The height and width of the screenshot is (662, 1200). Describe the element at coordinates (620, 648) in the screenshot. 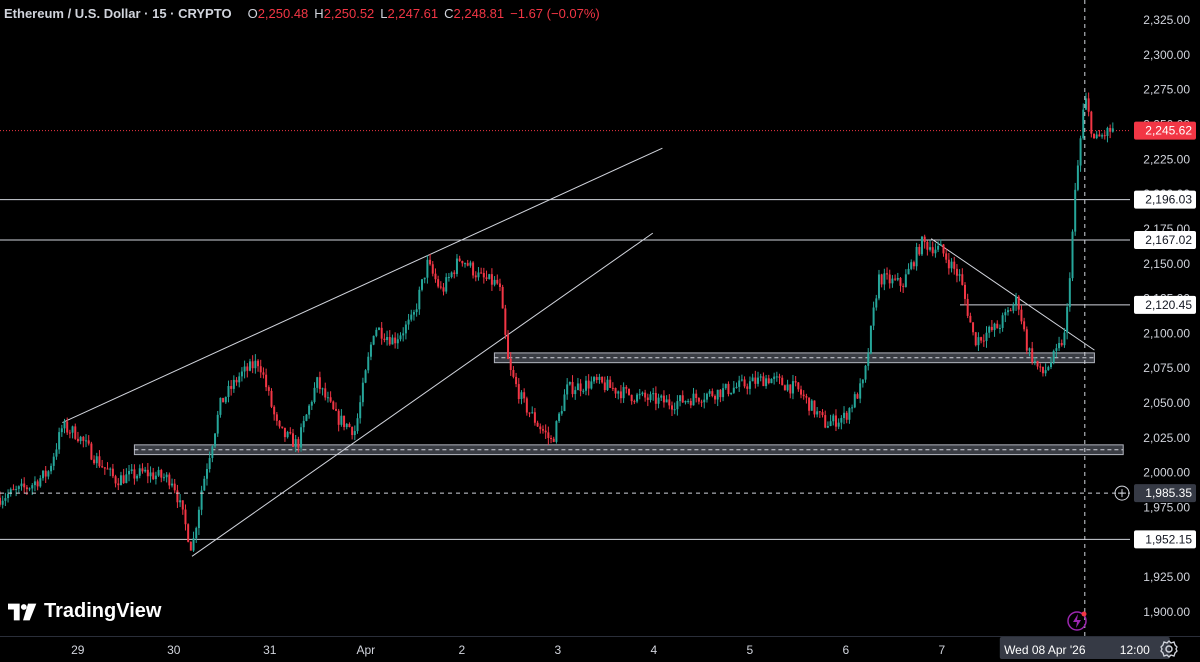

I see `time-axis: 29 30 31 Apr 2 3 4 5 6 7 Wed 08 Apr '26 12:00` at that location.